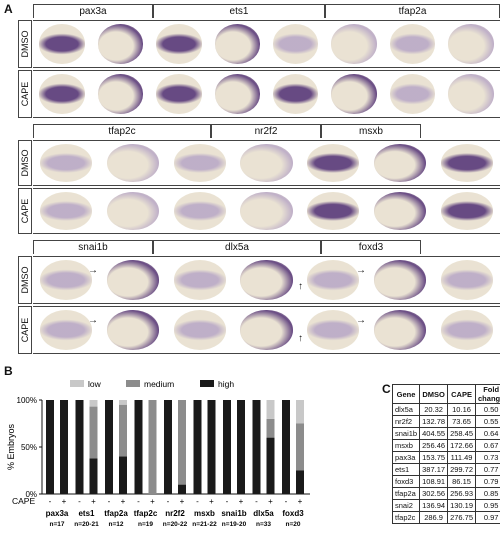  I want to click on gene-header-msxb: msxb, so click(371, 131).